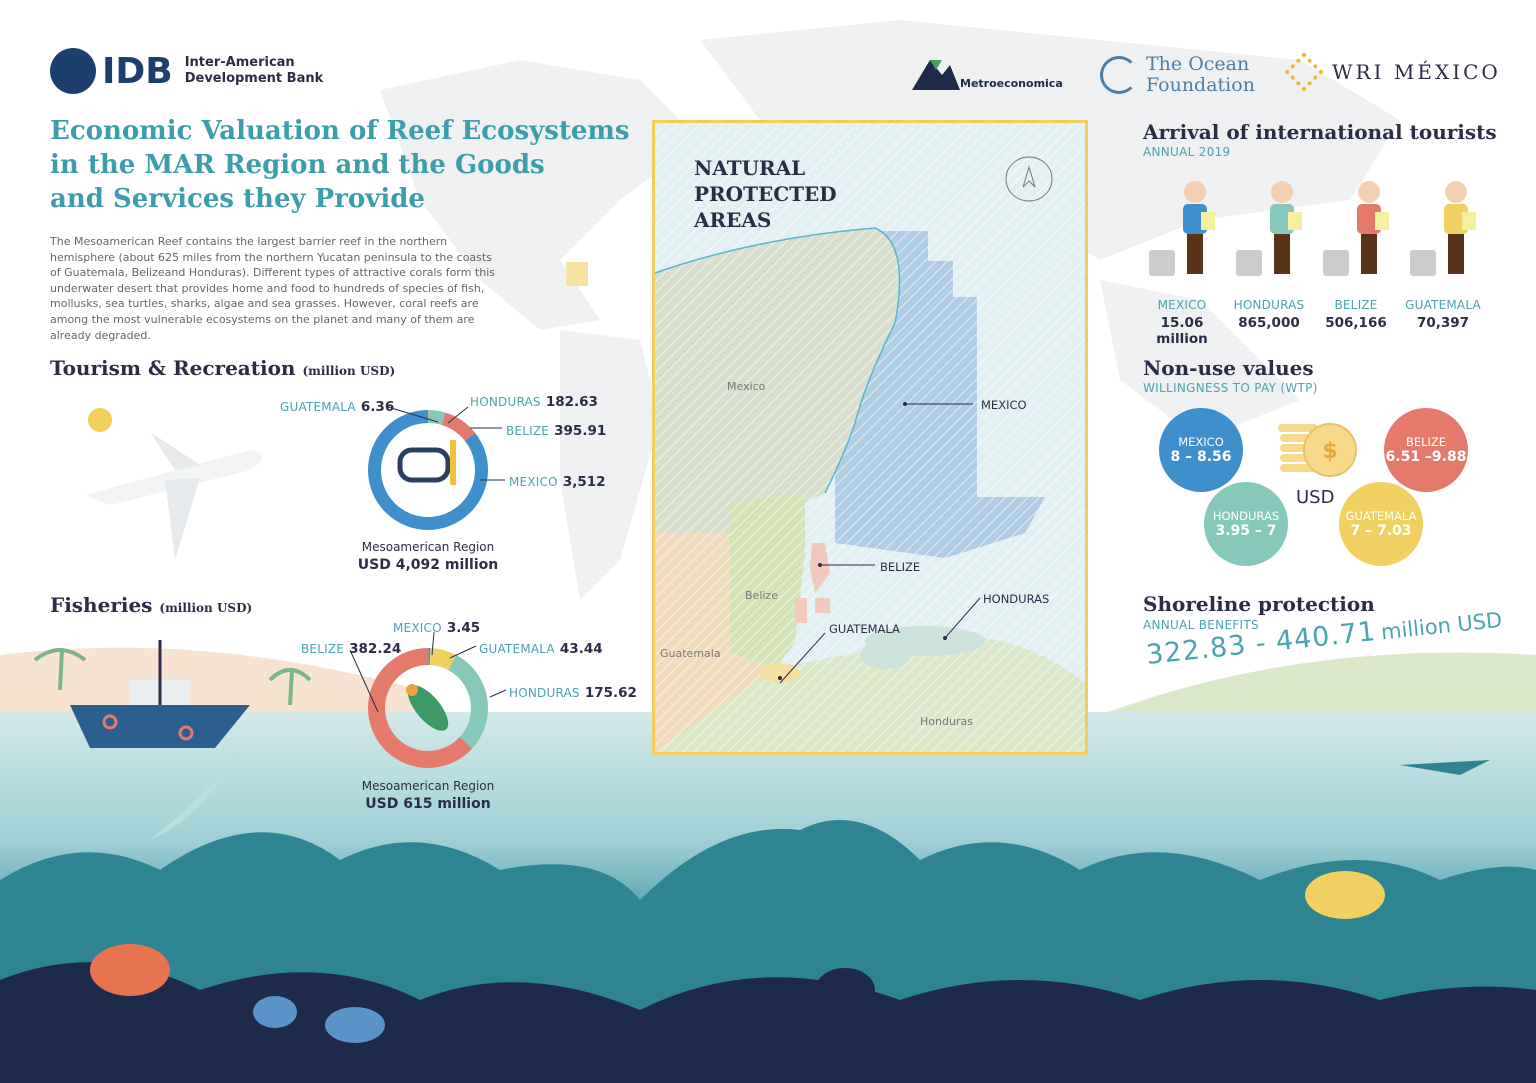 The height and width of the screenshot is (1083, 1536). What do you see at coordinates (1246, 524) in the screenshot?
I see `wtp-honduras: HONDURAS 3.95 – 7` at bounding box center [1246, 524].